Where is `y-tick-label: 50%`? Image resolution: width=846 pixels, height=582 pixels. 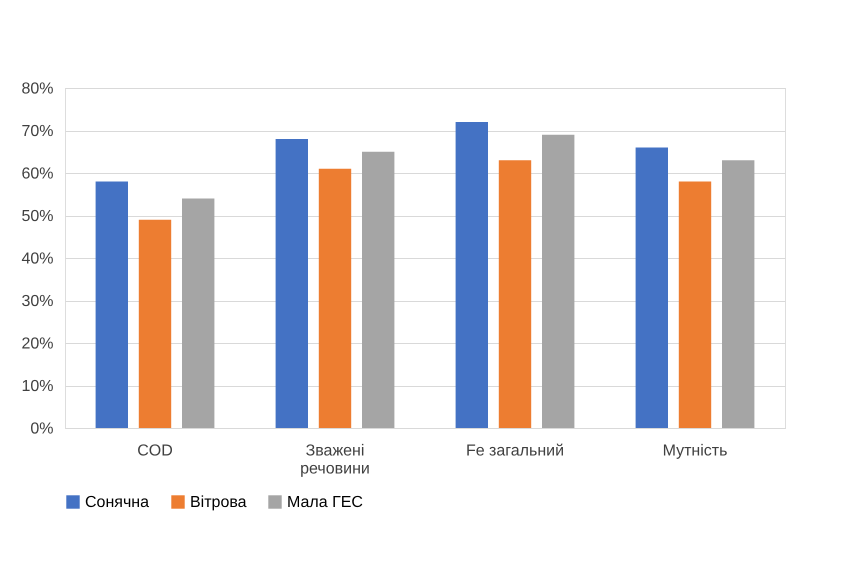
y-tick-label: 50% is located at coordinates (37, 216).